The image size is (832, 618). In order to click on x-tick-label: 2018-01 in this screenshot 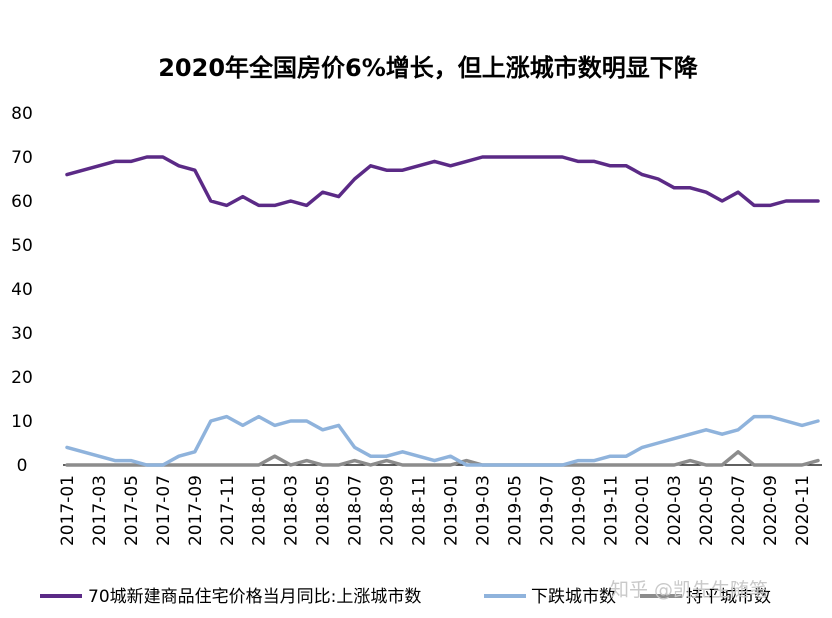, I will do `click(260, 510)`.